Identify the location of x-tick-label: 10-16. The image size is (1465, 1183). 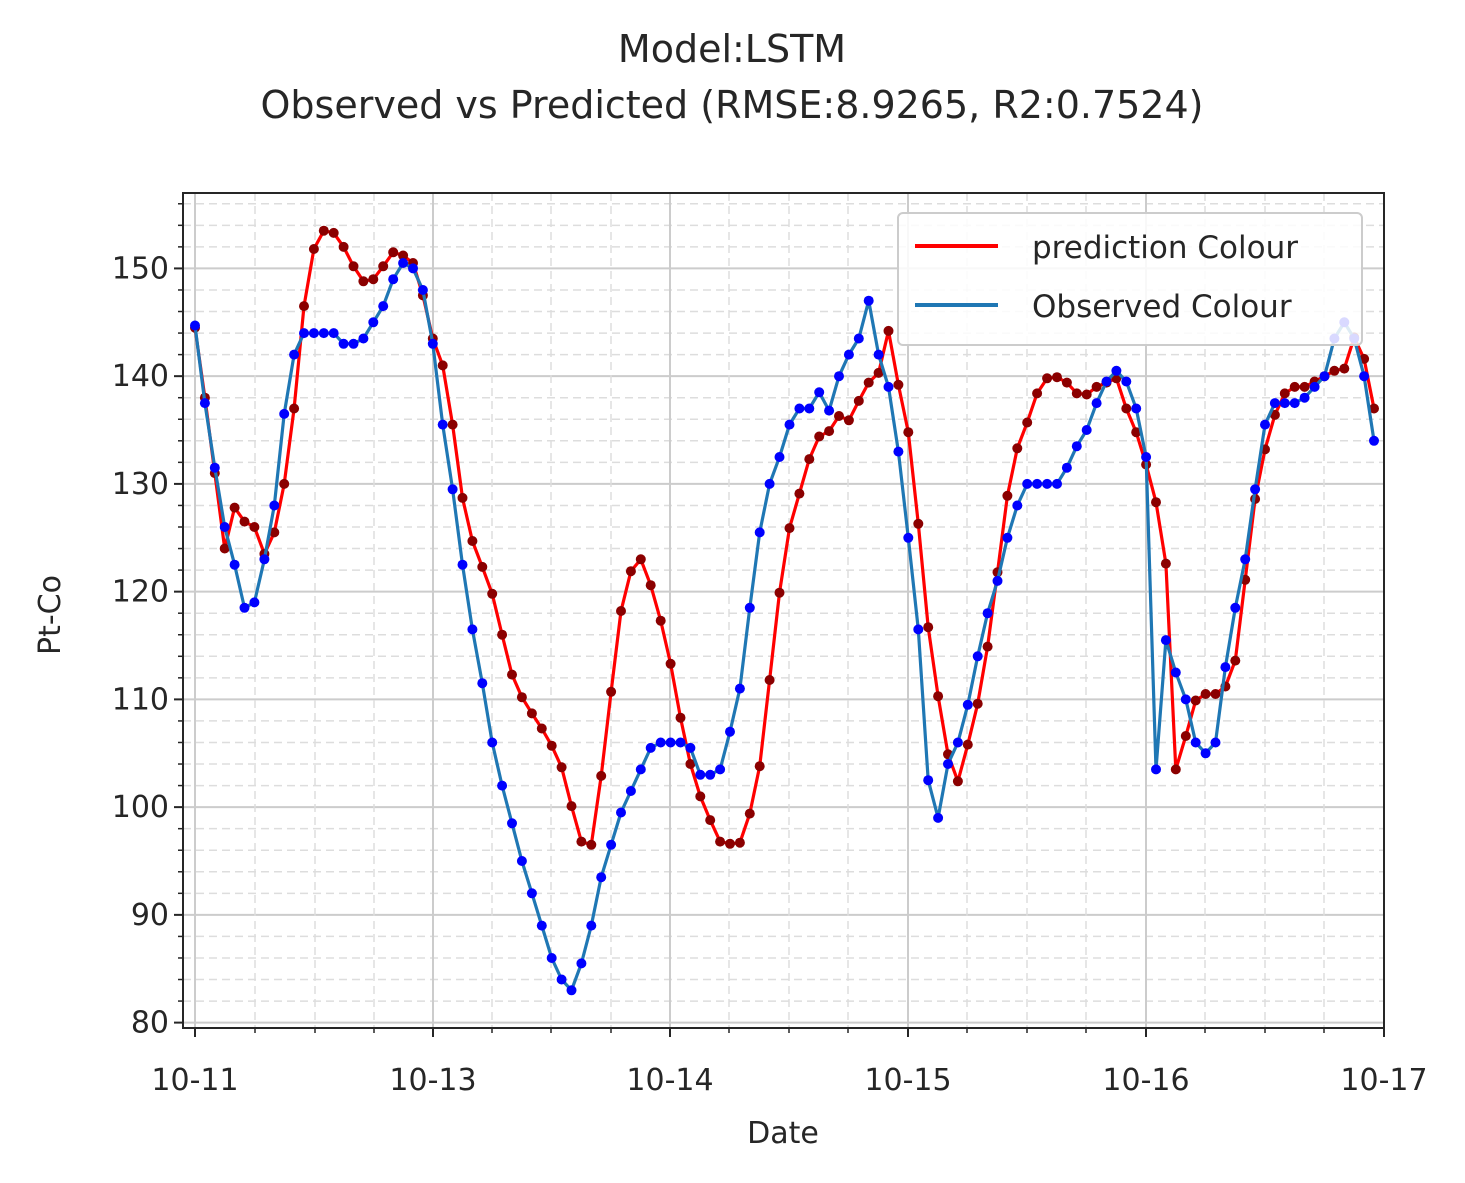
(1145, 1080).